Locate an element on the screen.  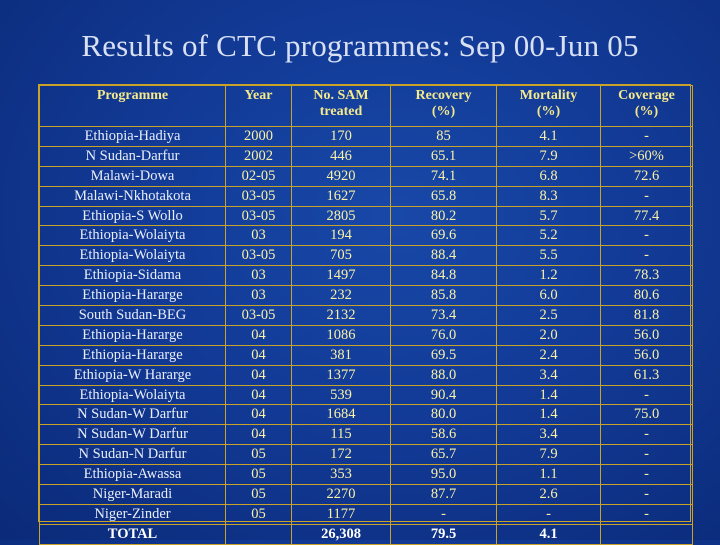
table-row: Malawi-Dowa 02-05 4920 74.1 6.8 72.6 is located at coordinates (366, 176).